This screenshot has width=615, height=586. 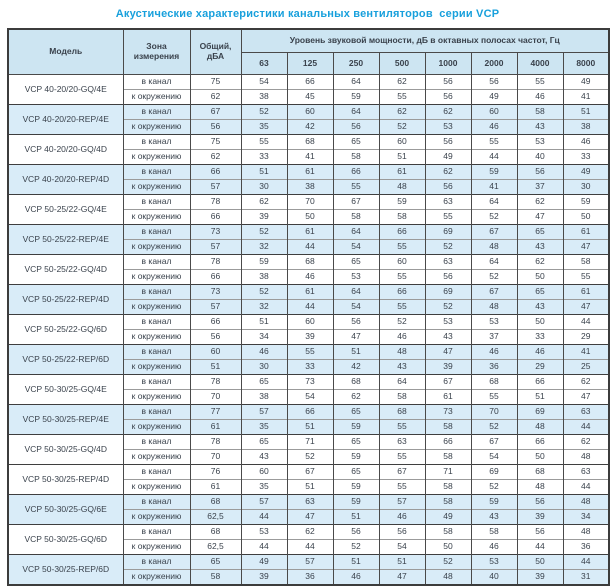 What do you see at coordinates (494, 157) in the screenshot?
I see `spl-value-cell-2000: 44` at bounding box center [494, 157].